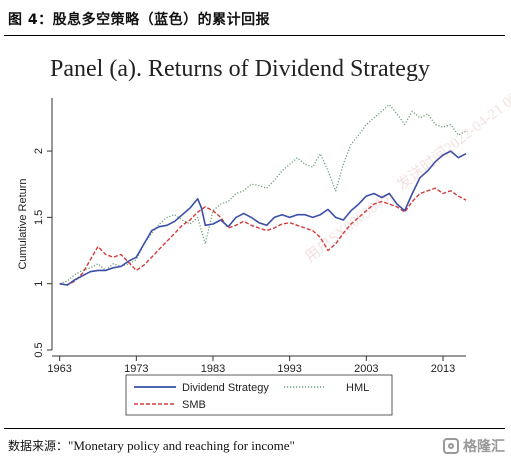 This screenshot has width=511, height=466. Describe the element at coordinates (289, 369) in the screenshot. I see `x-tick-label: 1993` at that location.